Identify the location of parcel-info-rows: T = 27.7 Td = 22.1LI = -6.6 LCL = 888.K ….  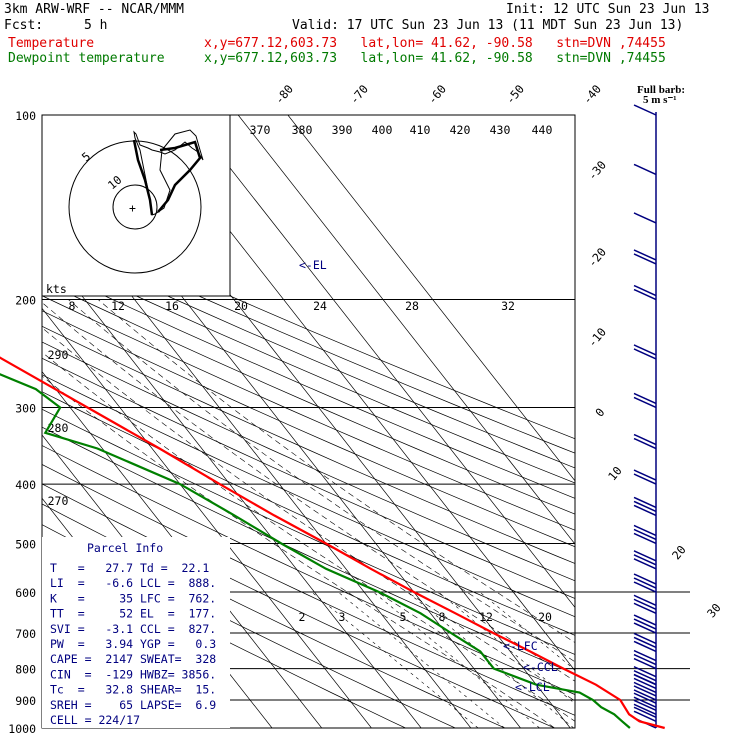
(133, 644).